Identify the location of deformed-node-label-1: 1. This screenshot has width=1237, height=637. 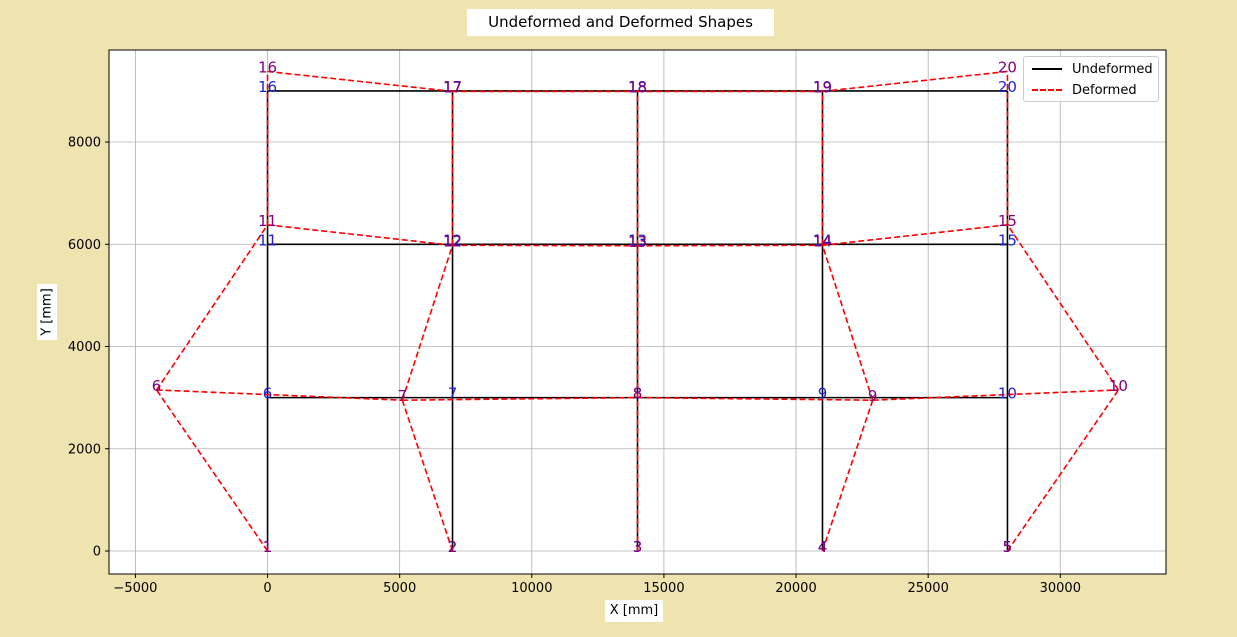
(268, 547).